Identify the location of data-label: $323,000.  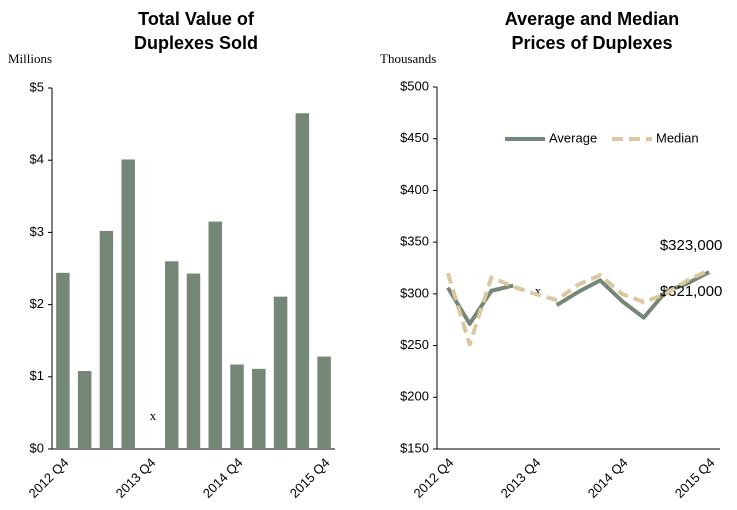
(691, 245).